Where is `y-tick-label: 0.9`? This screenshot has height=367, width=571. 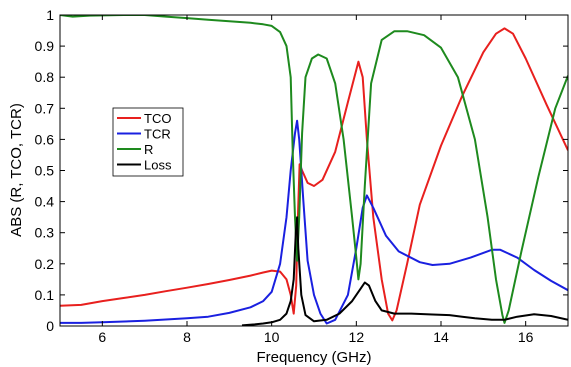
y-tick-label: 0.9 is located at coordinates (45, 46).